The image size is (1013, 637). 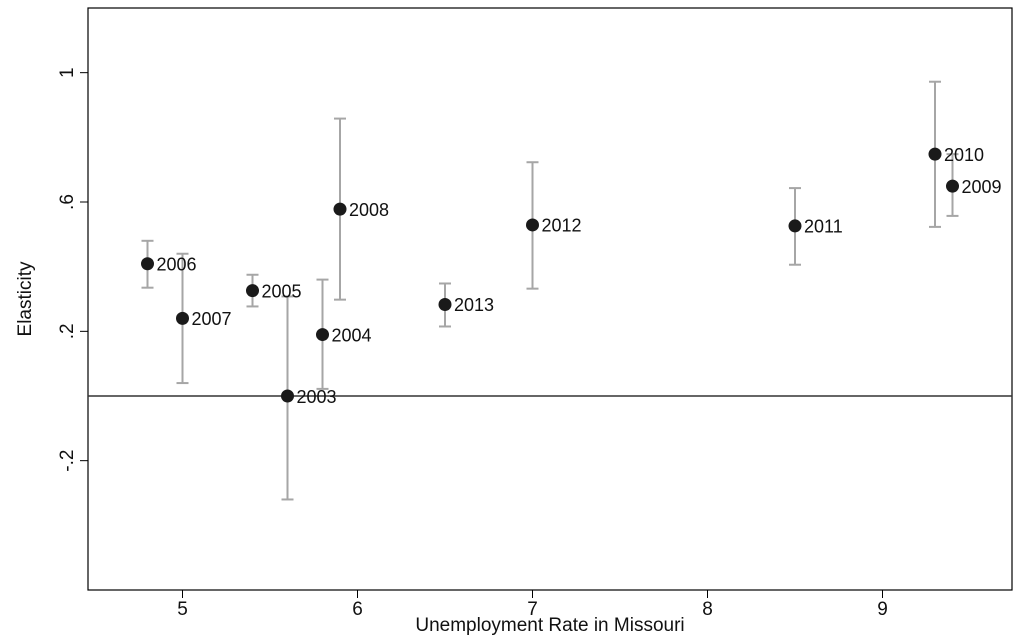 I want to click on x-tick-label: 5, so click(x=182, y=609).